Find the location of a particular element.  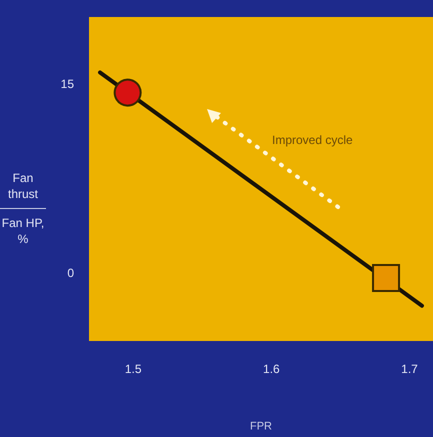

y-tick-label: 15 is located at coordinates (67, 83).